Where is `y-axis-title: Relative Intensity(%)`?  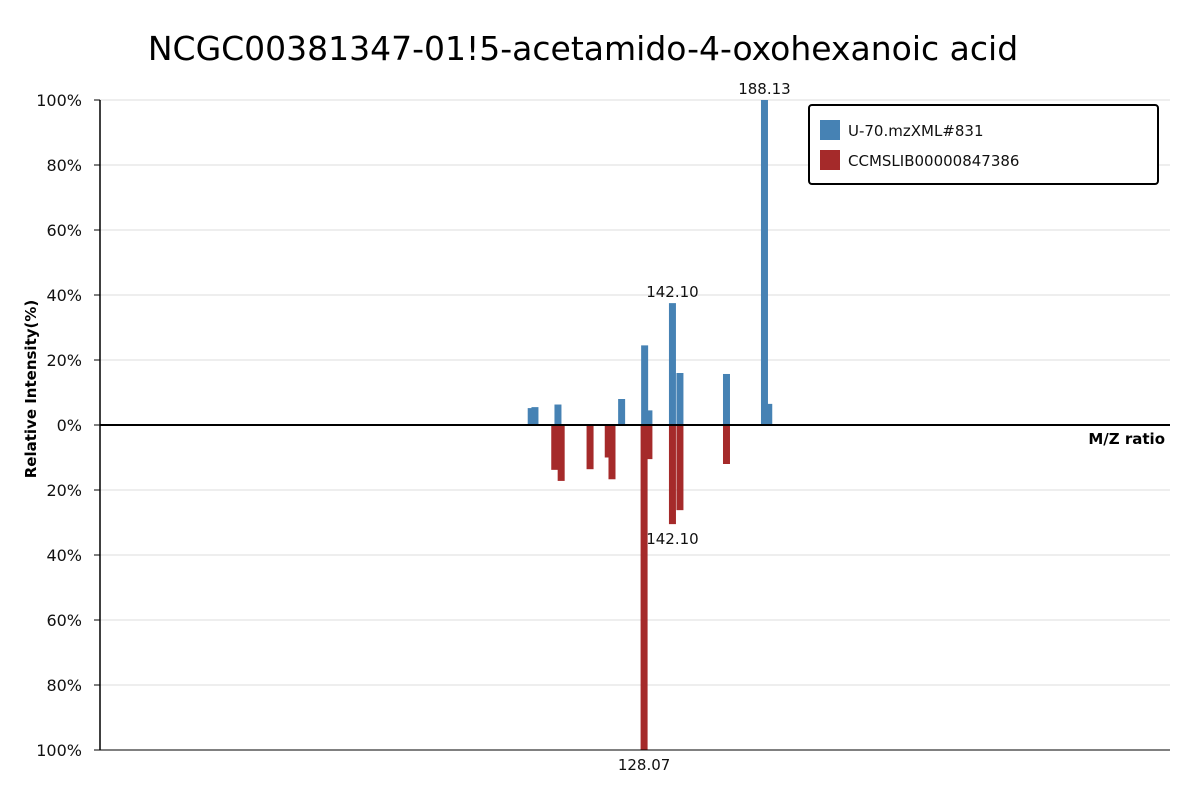 y-axis-title: Relative Intensity(%) is located at coordinates (31, 389).